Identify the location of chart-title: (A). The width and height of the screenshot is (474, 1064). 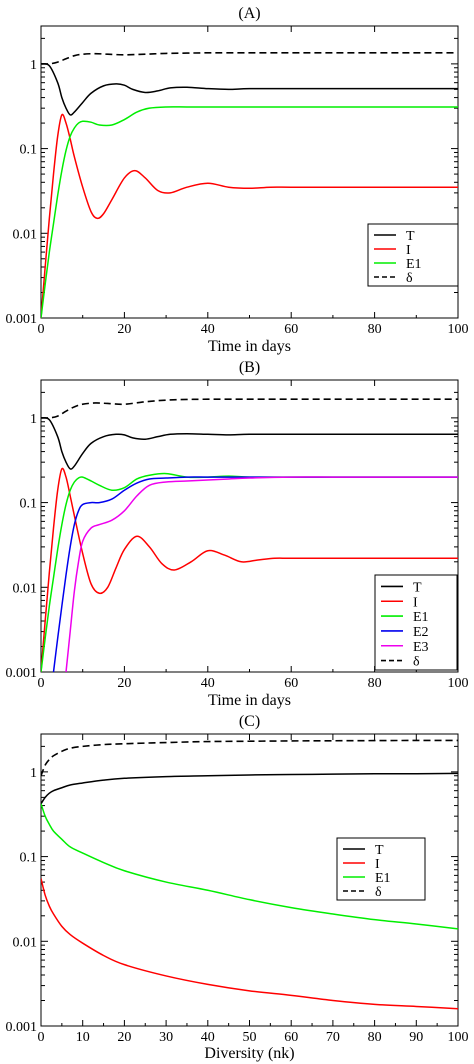
(249, 13).